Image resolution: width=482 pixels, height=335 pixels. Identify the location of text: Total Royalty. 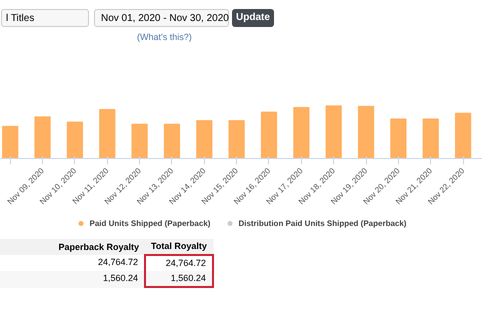
(179, 246).